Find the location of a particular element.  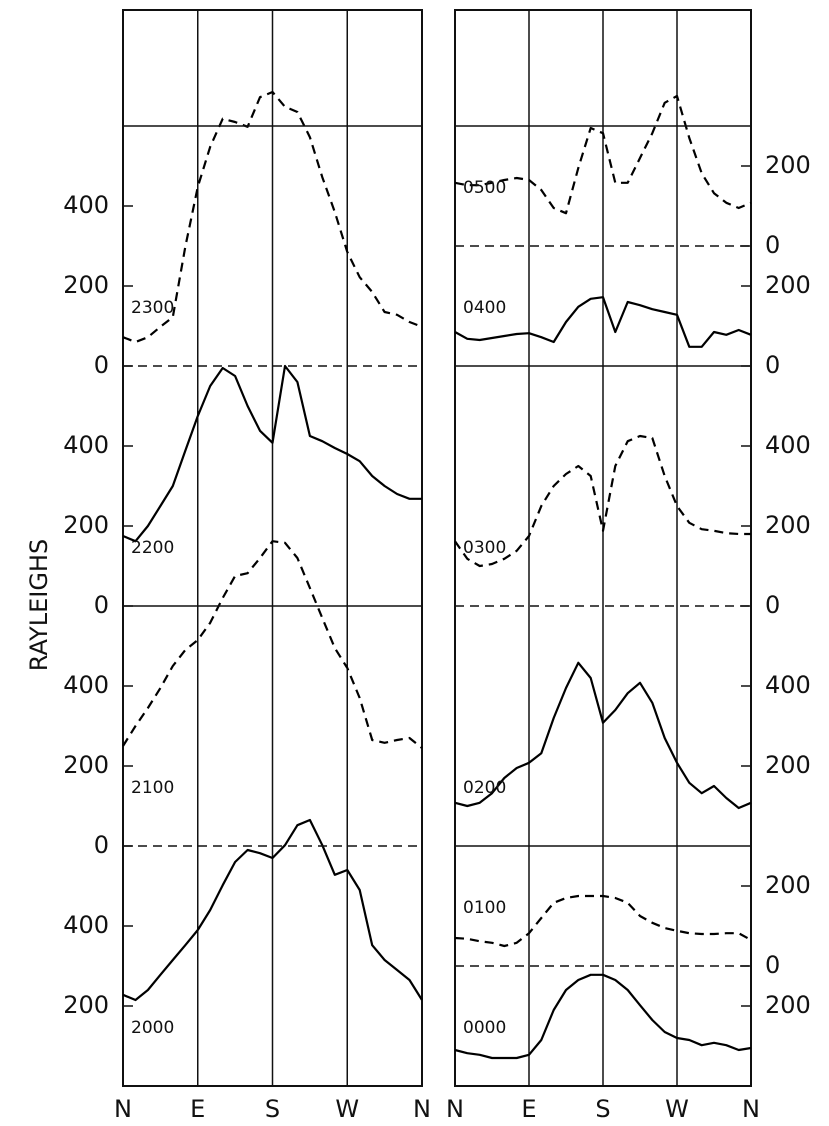

series-label: 2100 is located at coordinates (152, 788).